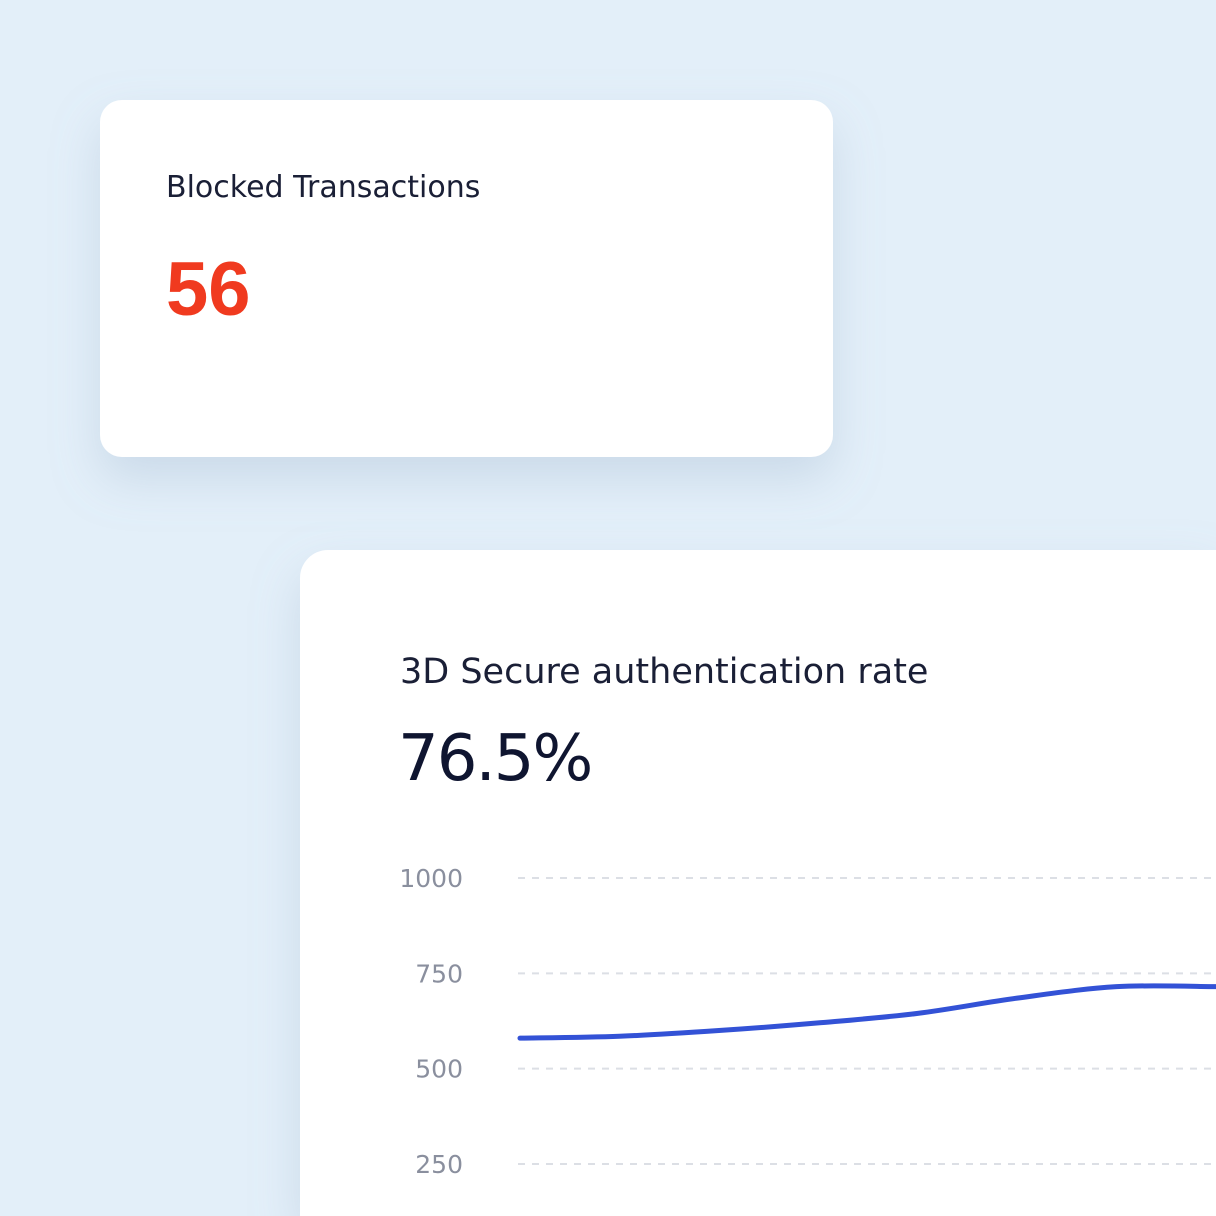 The height and width of the screenshot is (1216, 1216). I want to click on y-tick-label: 250, so click(439, 1164).